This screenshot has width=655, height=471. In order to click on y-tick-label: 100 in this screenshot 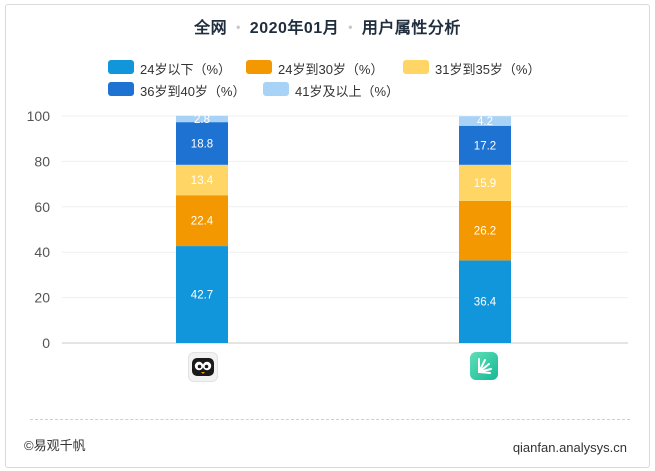, I will do `click(39, 116)`.